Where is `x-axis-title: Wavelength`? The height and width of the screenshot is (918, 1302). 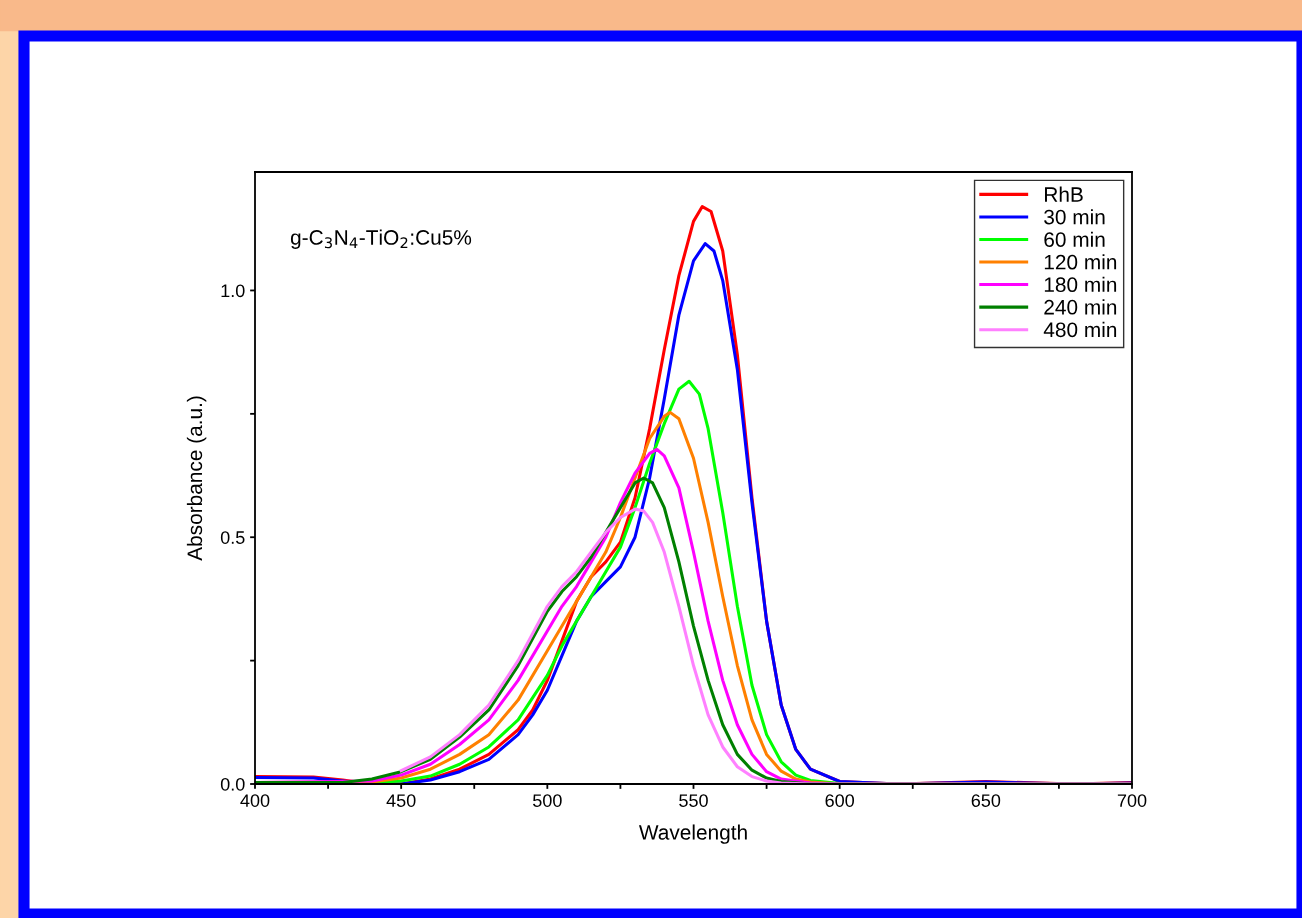
x-axis-title: Wavelength is located at coordinates (692, 834).